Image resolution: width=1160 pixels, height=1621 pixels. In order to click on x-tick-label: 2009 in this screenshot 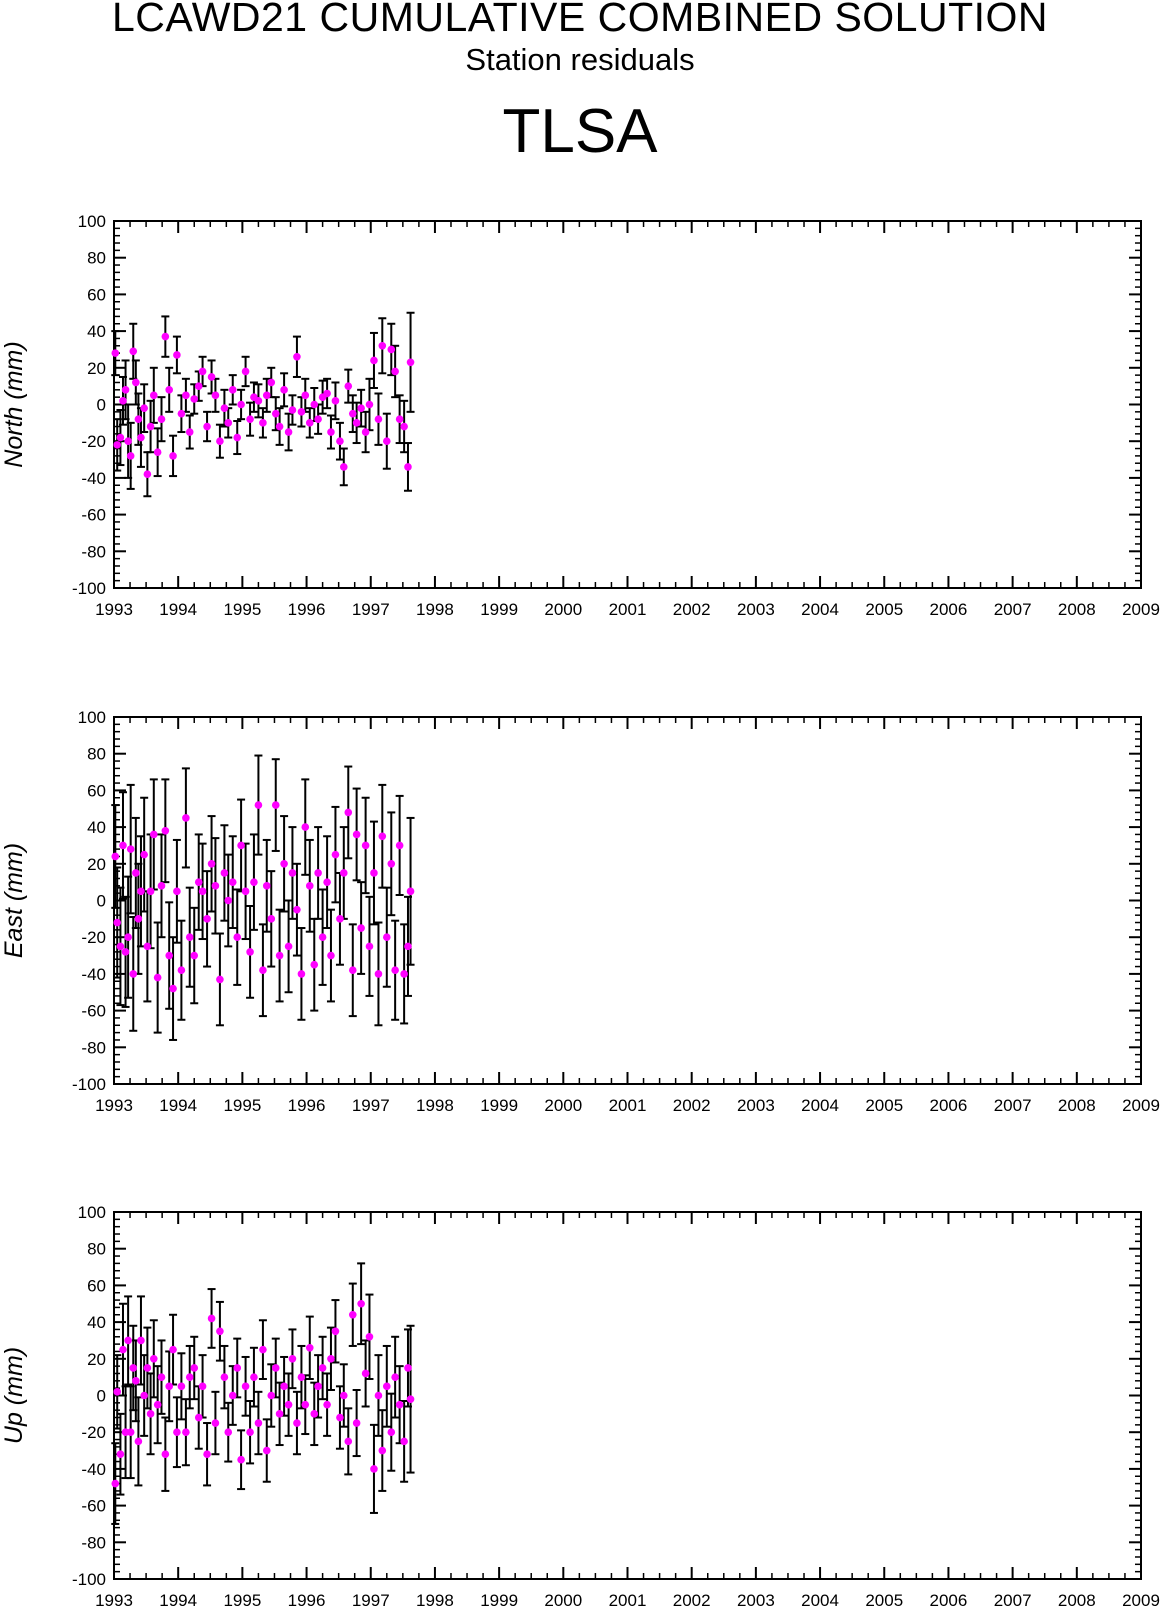, I will do `click(1141, 1105)`.